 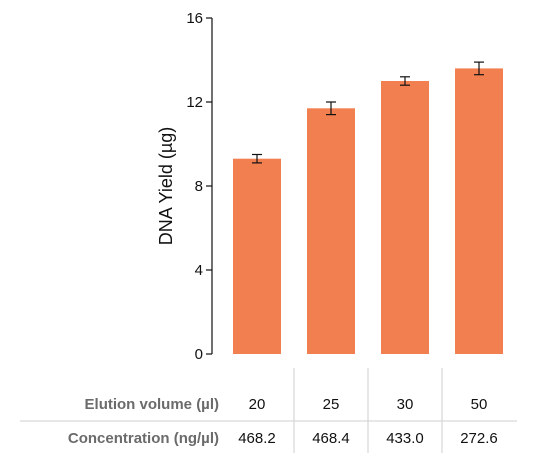 What do you see at coordinates (479, 404) in the screenshot?
I see `table-cell: 50` at bounding box center [479, 404].